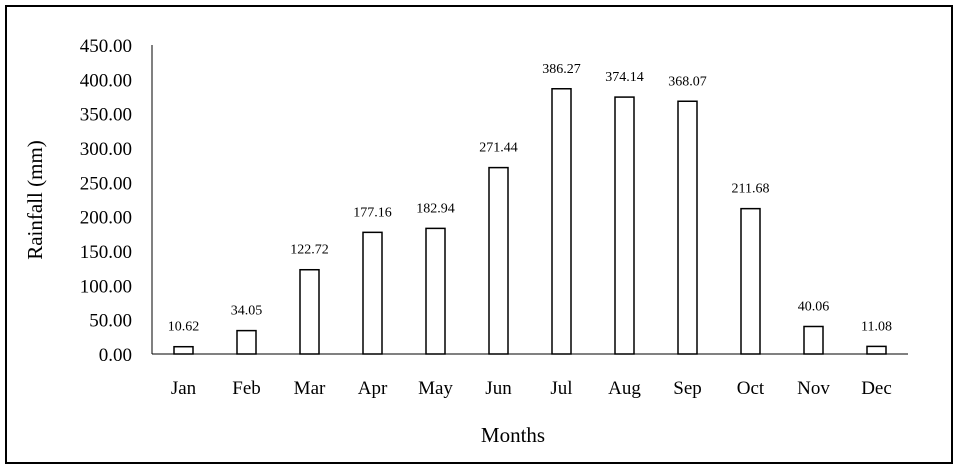 The image size is (960, 471). What do you see at coordinates (561, 388) in the screenshot?
I see `x-tick-label: Jul` at bounding box center [561, 388].